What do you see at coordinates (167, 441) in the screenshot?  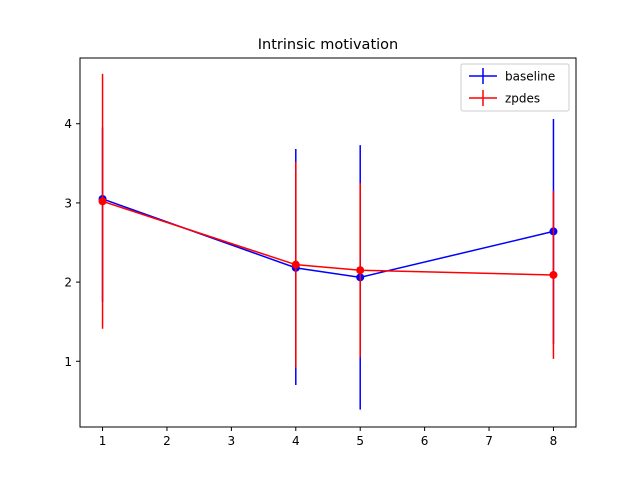 I see `x-tick-label: 2` at bounding box center [167, 441].